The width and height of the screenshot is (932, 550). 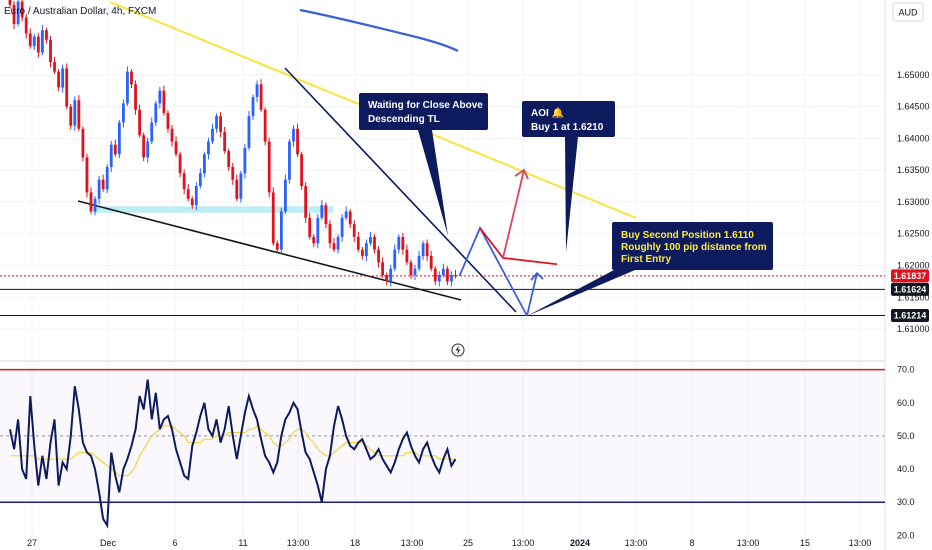 I want to click on time-tick-label: 15, so click(x=805, y=543).